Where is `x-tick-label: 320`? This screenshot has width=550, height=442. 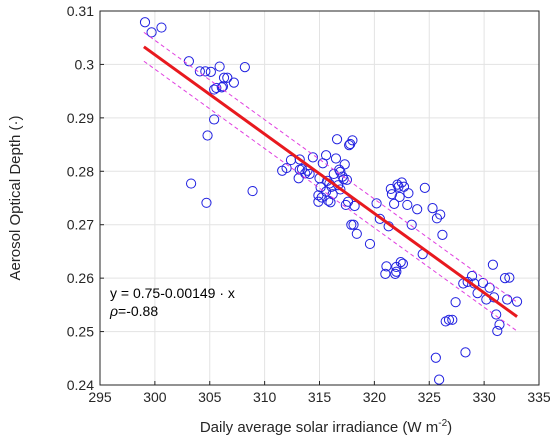
x-tick-label: 320 is located at coordinates (375, 397).